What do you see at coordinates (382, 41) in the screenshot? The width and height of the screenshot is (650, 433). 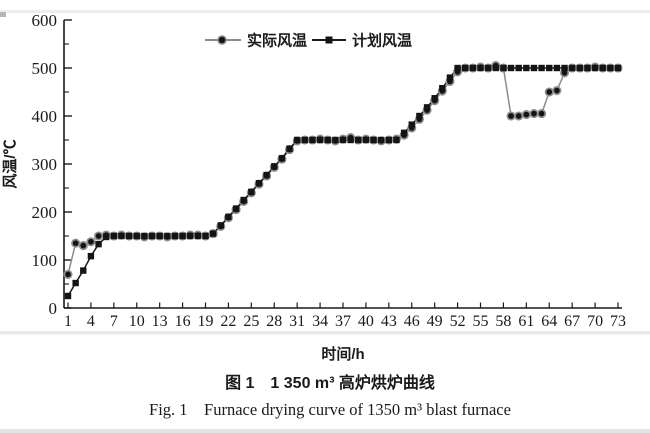 I see `legend-planned-label: 计划风温` at bounding box center [382, 41].